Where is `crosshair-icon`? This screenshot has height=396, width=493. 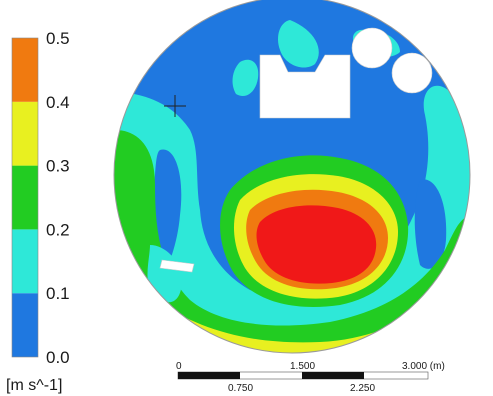
crosshair-icon is located at coordinates (175, 106).